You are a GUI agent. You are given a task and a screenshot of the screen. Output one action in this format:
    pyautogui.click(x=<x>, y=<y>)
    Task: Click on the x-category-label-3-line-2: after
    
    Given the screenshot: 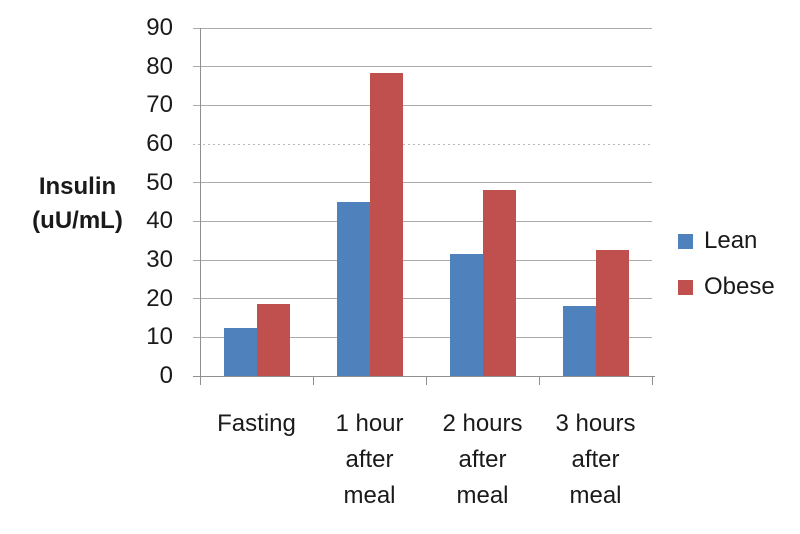 What is the action you would take?
    pyautogui.click(x=482, y=459)
    